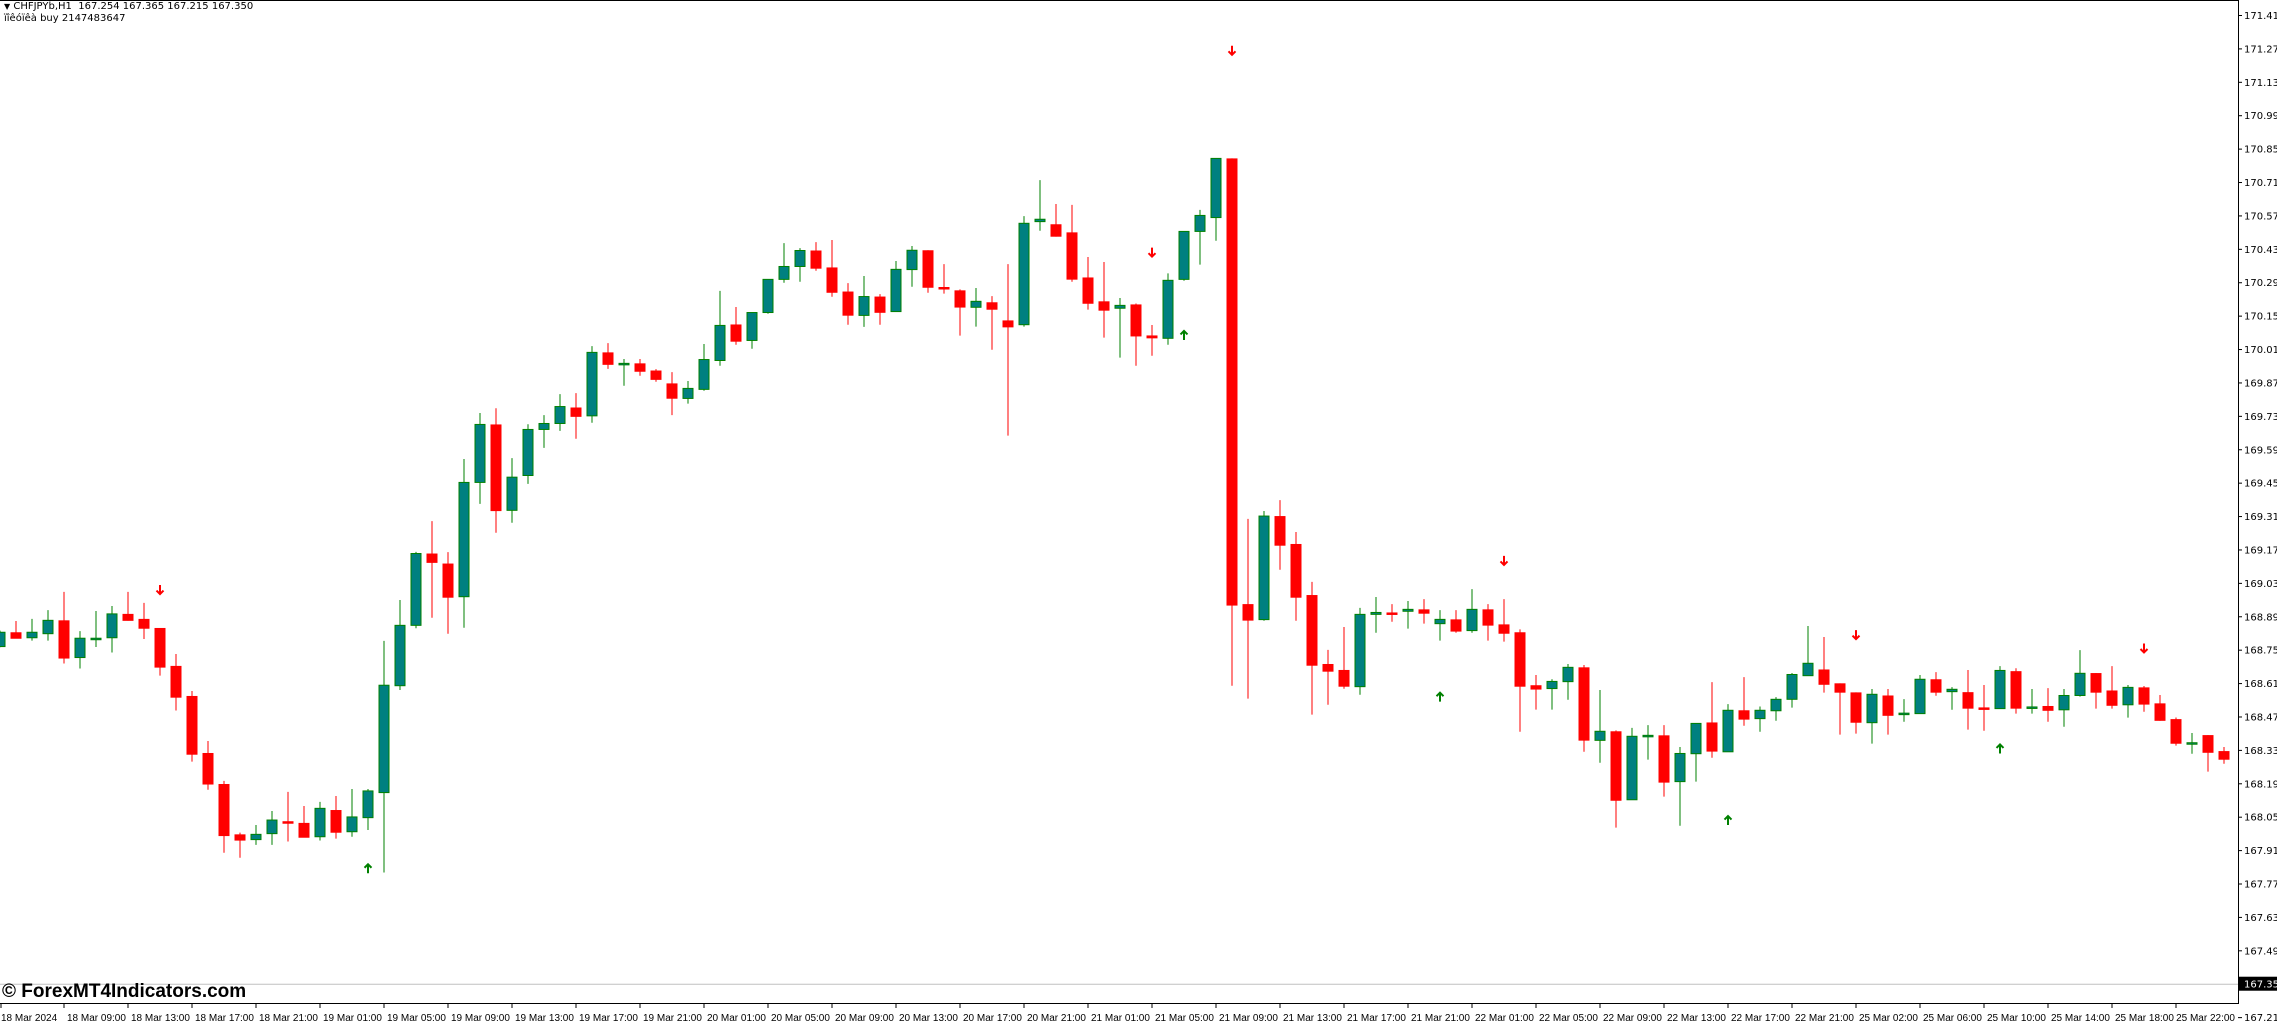 The height and width of the screenshot is (1029, 2277). I want to click on triangle-down-icon: ▼, so click(7, 6).